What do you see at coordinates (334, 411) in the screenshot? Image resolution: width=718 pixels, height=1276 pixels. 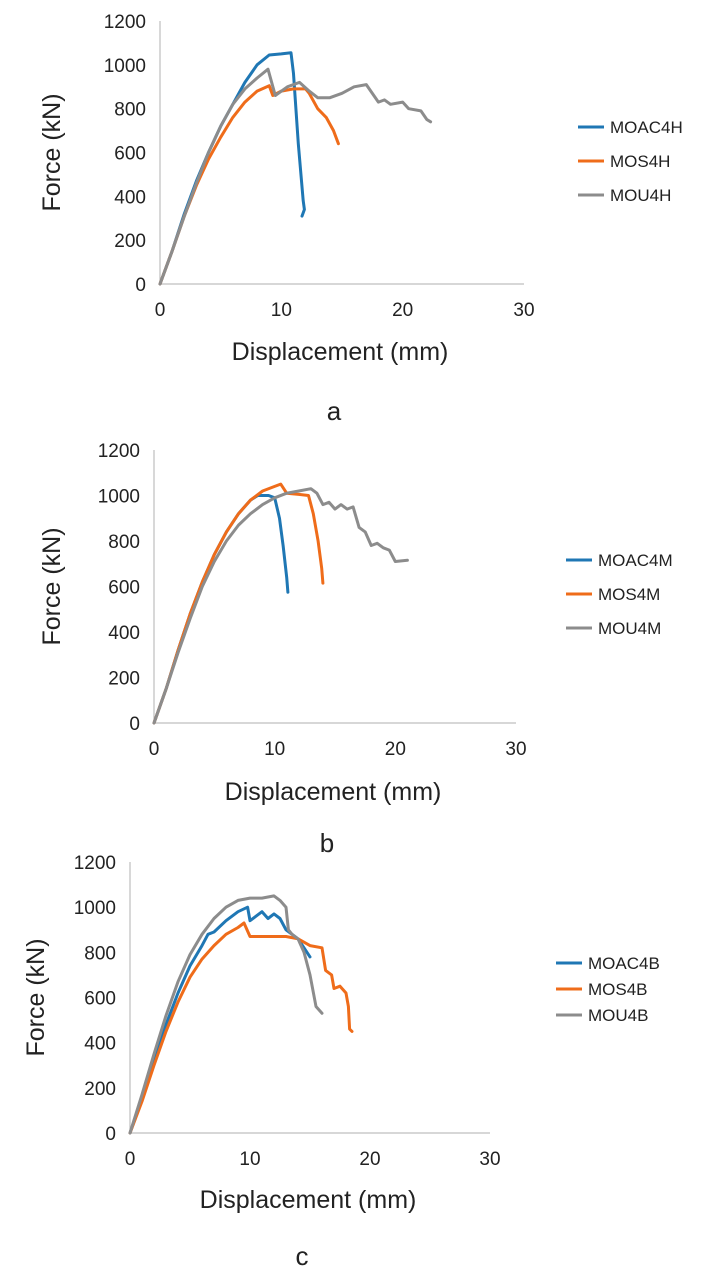 I see `panel-label: a` at bounding box center [334, 411].